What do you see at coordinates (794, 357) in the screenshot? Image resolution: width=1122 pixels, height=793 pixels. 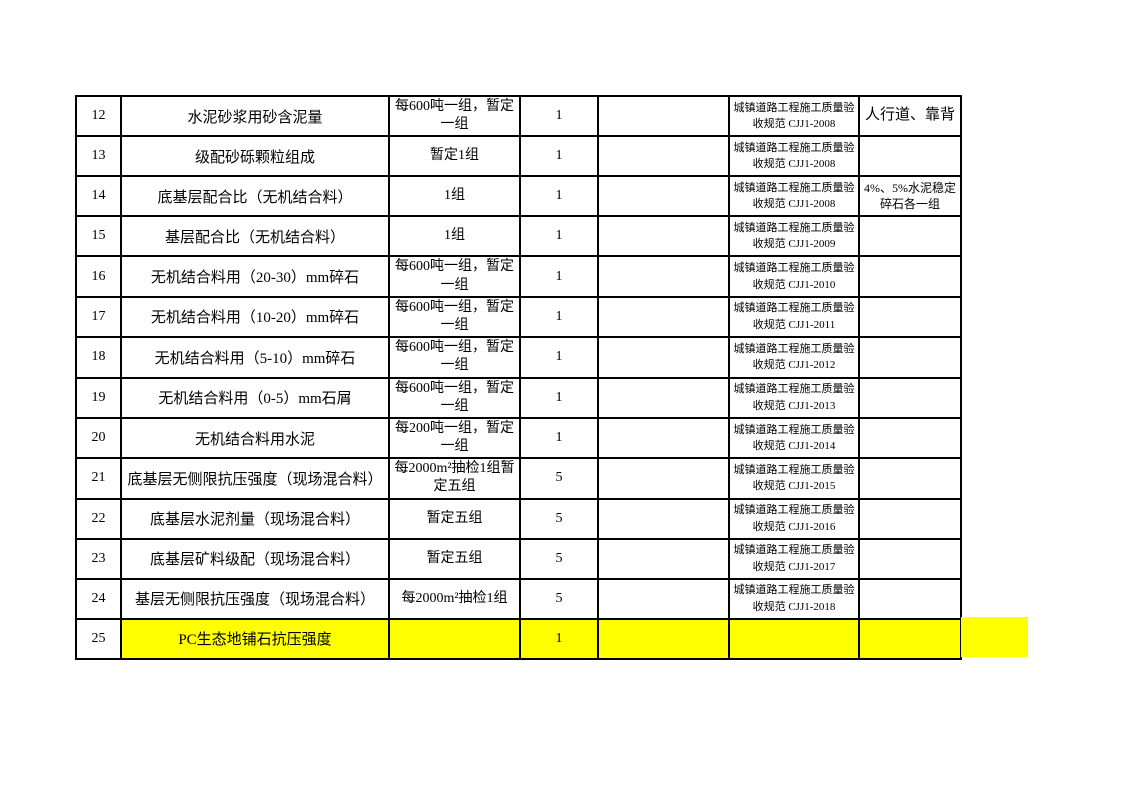 I see `cell-standard-ref: 城镇道路工程施工质量验收规范 CJJ1-2012` at bounding box center [794, 357].